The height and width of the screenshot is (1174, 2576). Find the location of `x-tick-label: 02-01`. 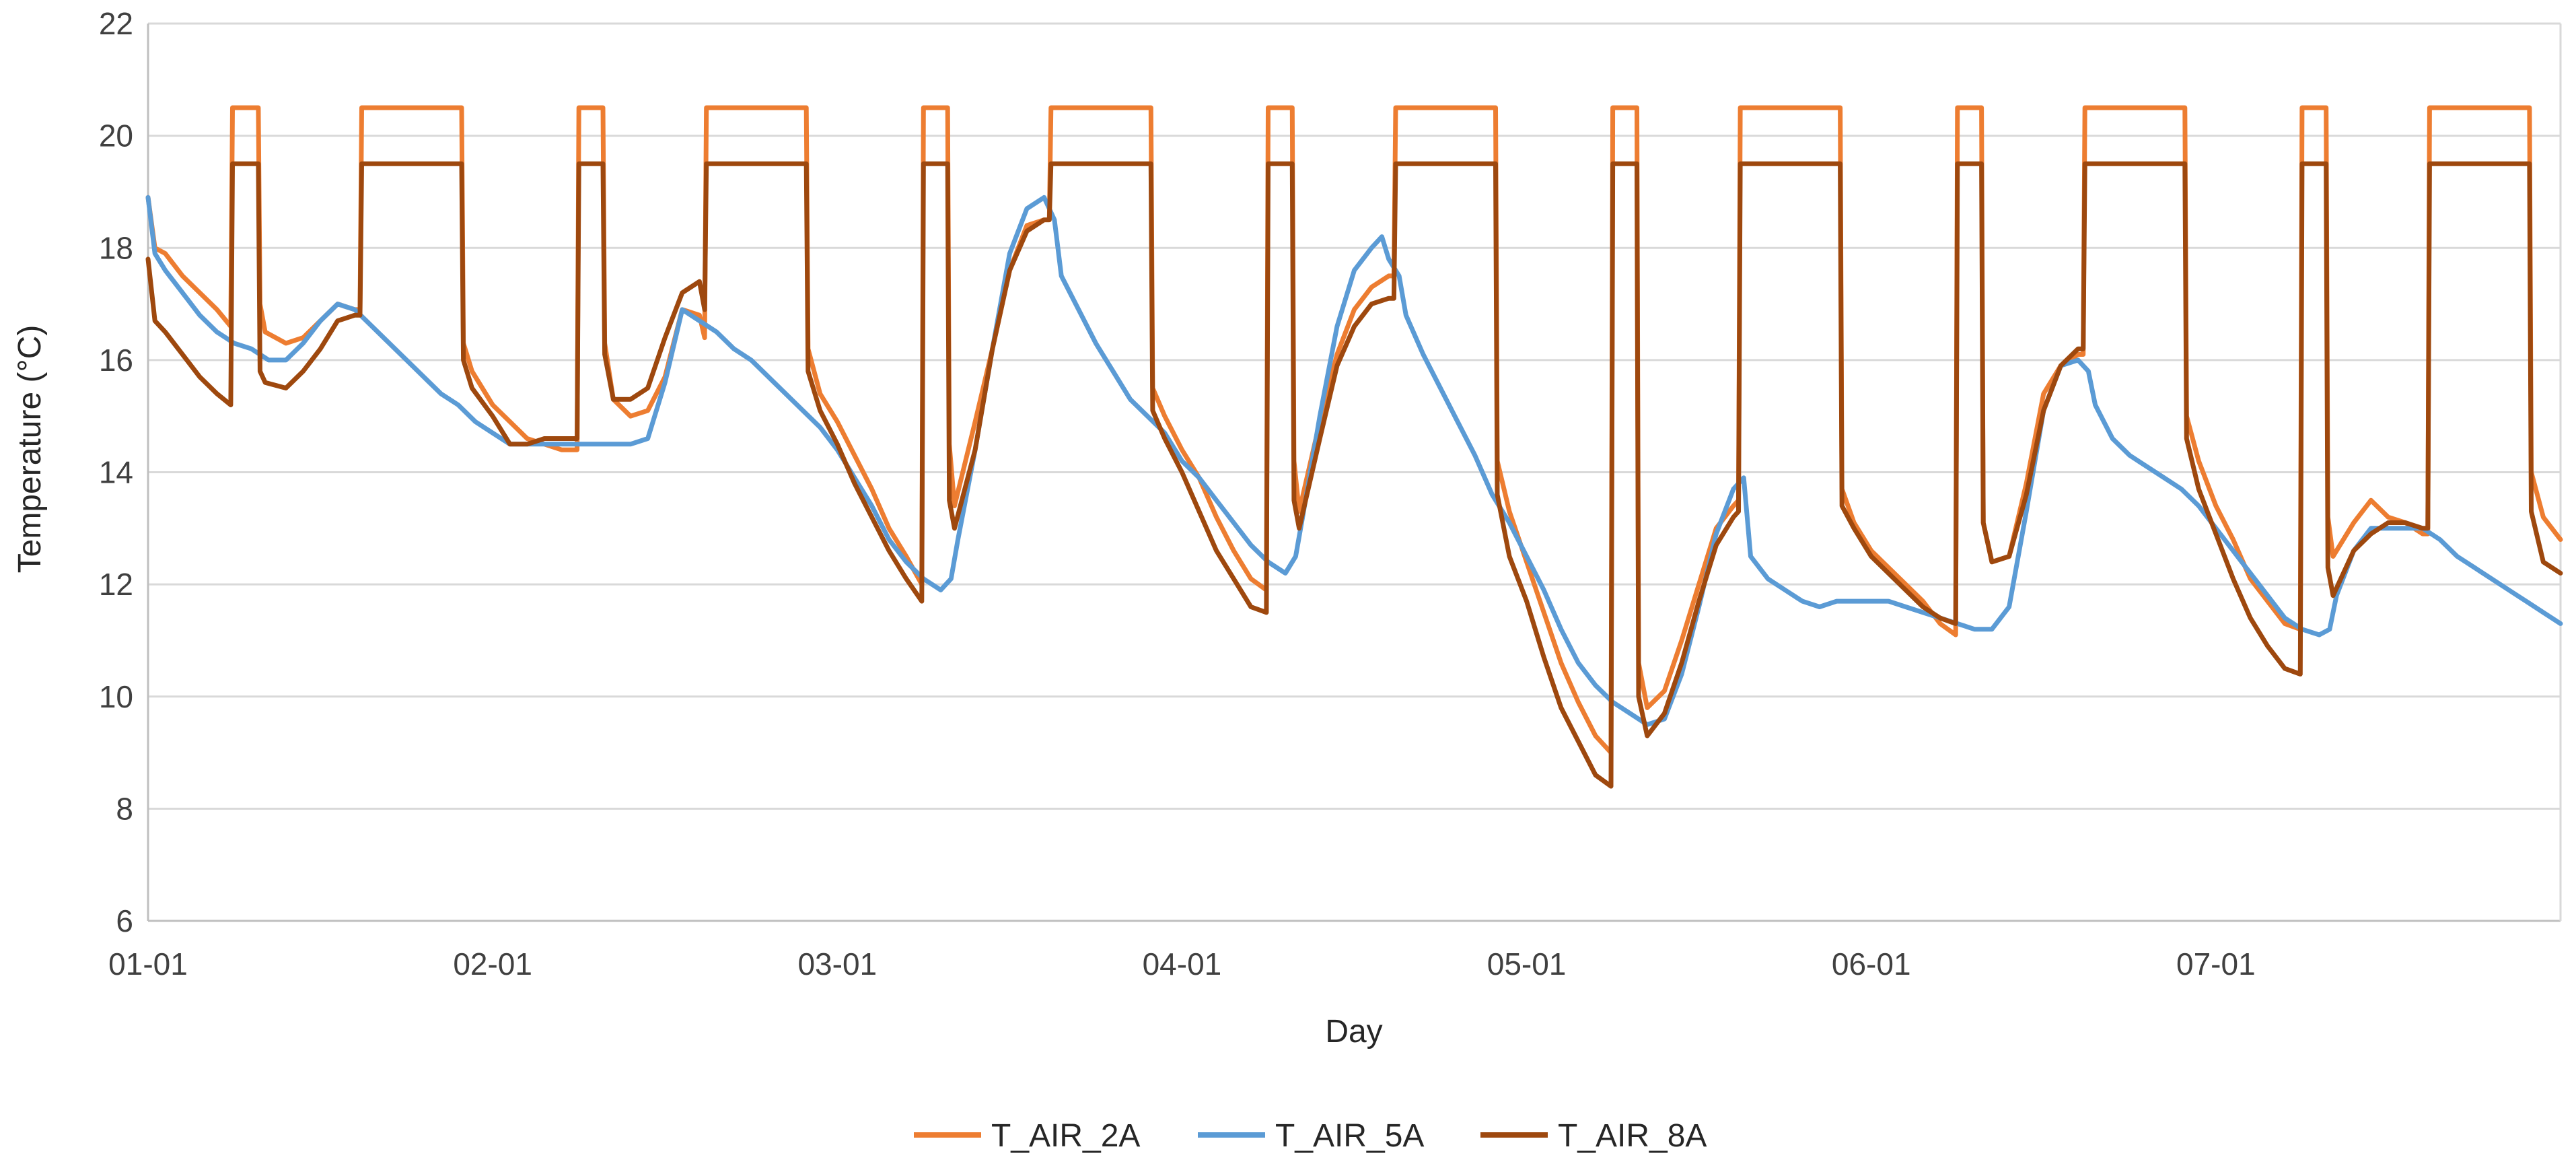

x-tick-label: 02-01 is located at coordinates (492, 963).